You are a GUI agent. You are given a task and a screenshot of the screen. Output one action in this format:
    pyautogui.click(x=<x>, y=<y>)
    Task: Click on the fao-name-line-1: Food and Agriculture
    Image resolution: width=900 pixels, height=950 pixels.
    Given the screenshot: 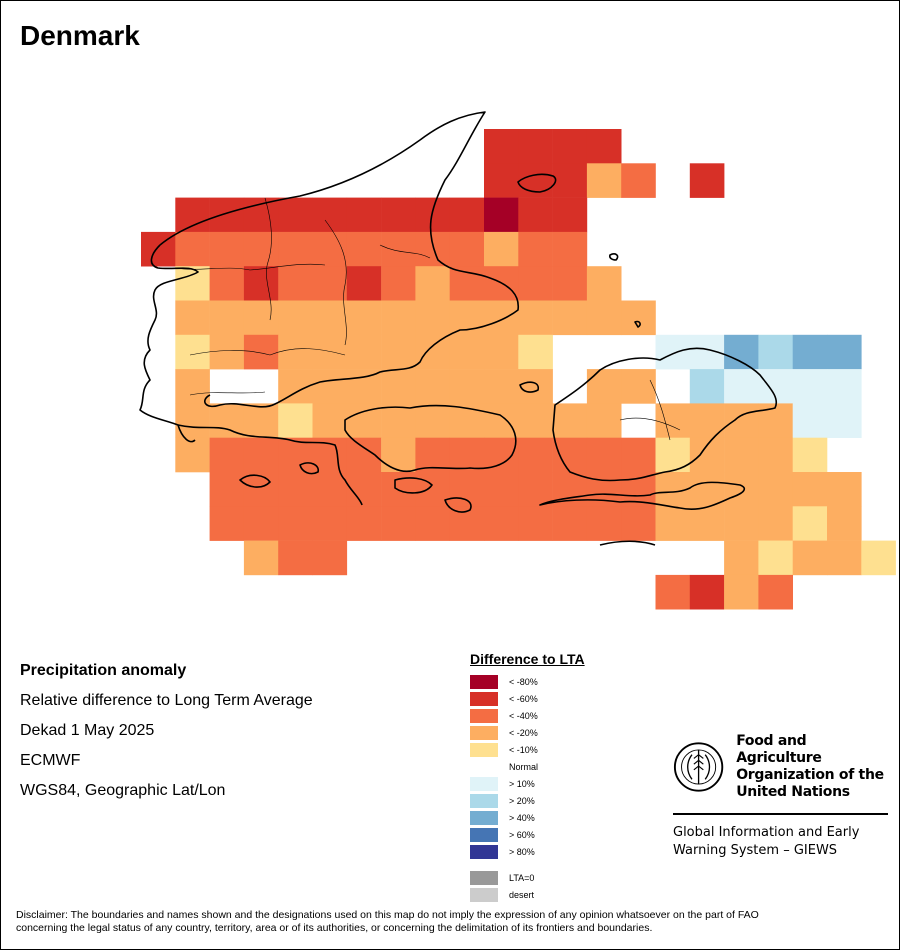 What is the action you would take?
    pyautogui.click(x=779, y=749)
    